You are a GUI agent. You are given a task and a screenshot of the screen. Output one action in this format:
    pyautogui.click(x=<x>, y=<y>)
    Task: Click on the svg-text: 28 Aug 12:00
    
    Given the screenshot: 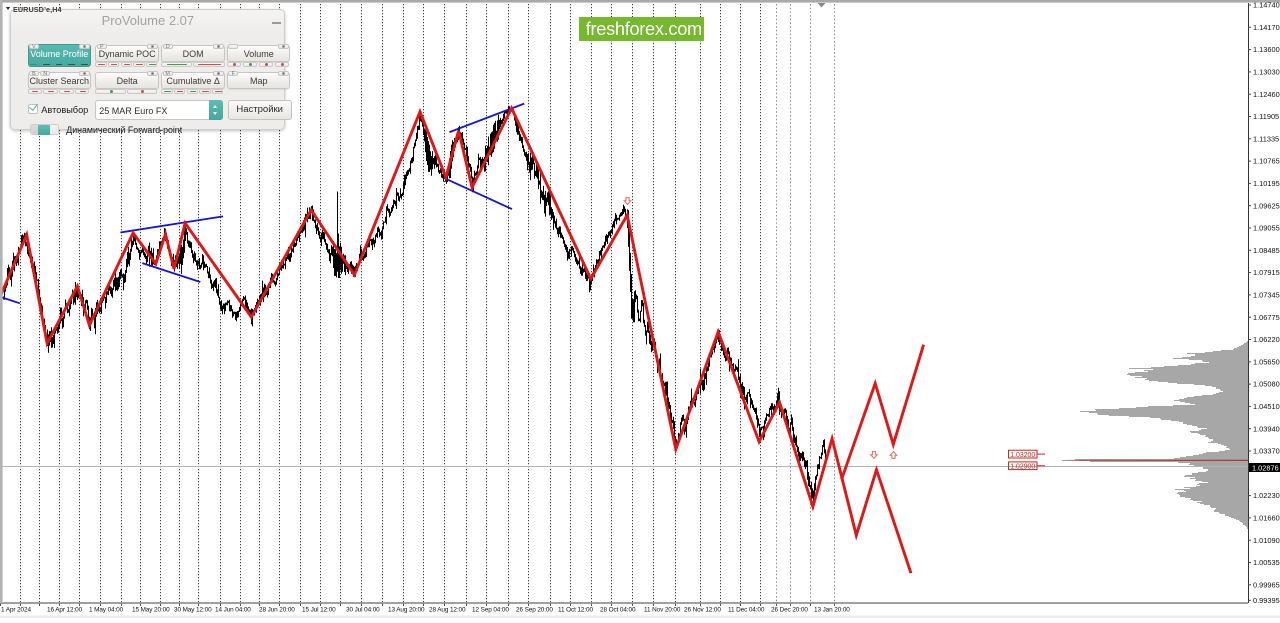 What is the action you would take?
    pyautogui.click(x=447, y=610)
    